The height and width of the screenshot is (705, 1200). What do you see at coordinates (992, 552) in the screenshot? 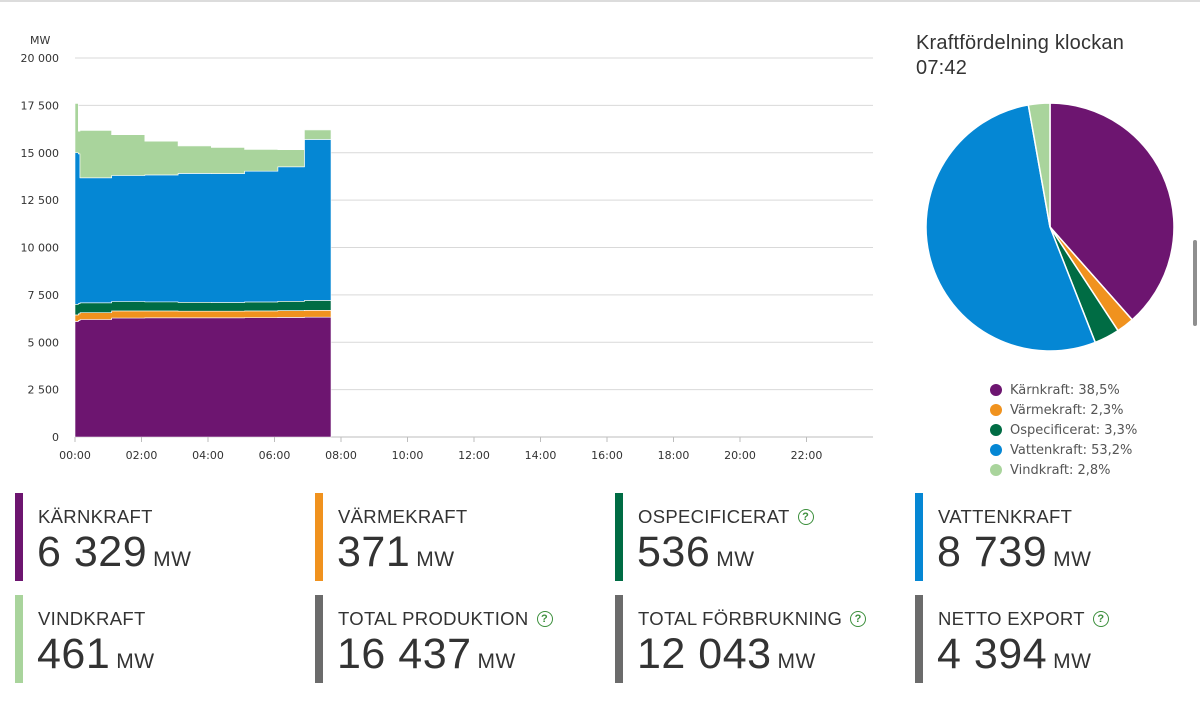
I see `stat-number: 8 739` at bounding box center [992, 552].